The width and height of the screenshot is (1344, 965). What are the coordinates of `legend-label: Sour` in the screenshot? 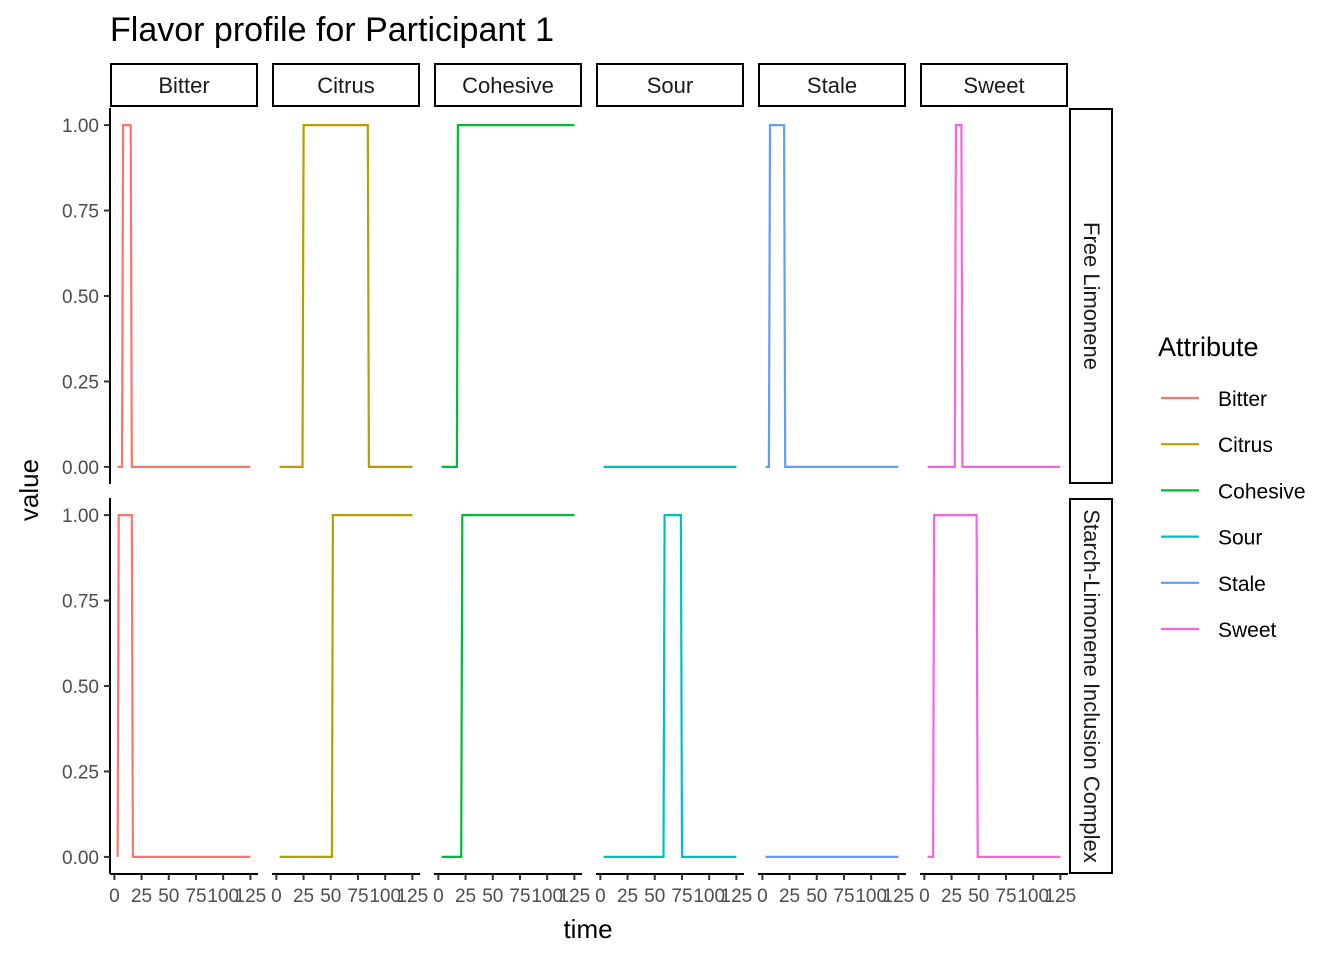 It's located at (1240, 538).